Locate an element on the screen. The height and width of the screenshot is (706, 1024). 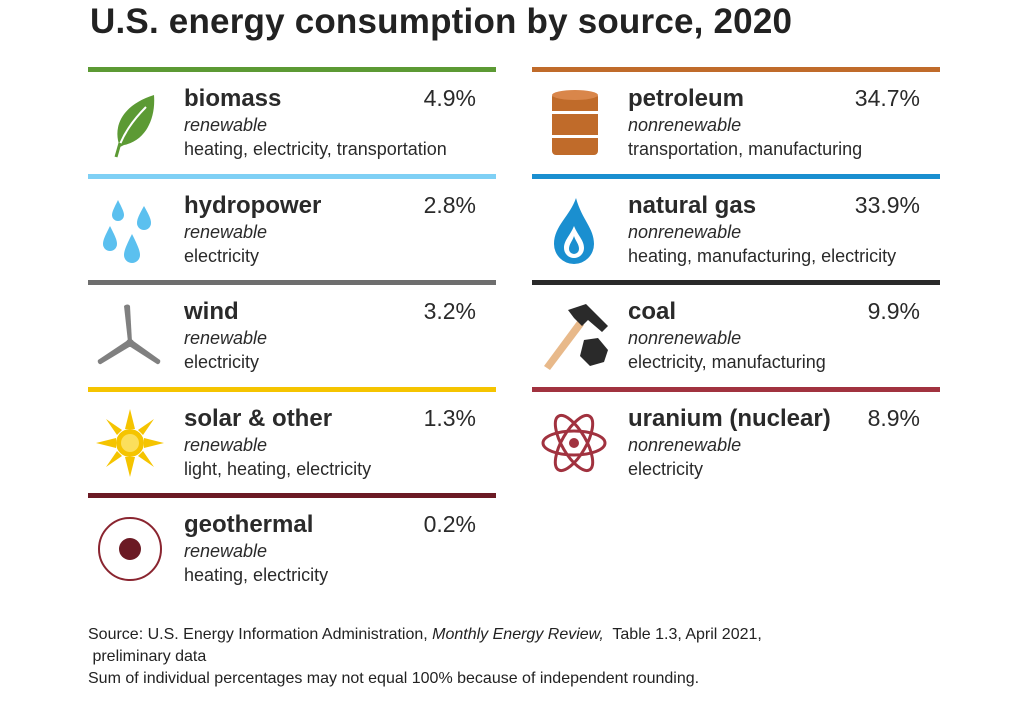
leaf-icon is located at coordinates (130, 123).